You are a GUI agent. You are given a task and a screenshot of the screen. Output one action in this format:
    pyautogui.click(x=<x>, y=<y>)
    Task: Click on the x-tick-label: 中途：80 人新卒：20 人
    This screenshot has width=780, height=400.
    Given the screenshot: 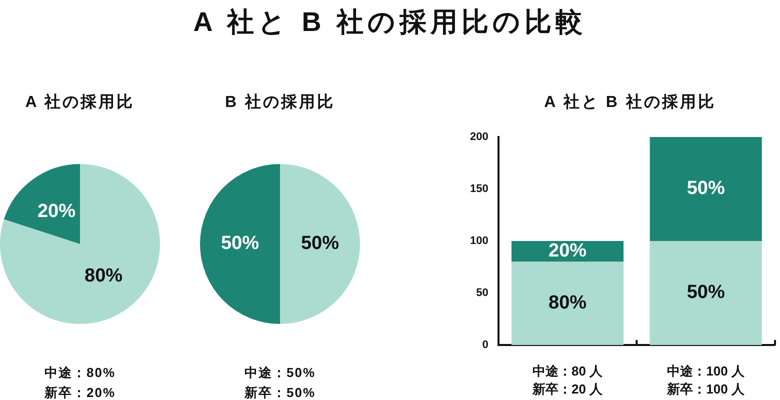 What is the action you would take?
    pyautogui.click(x=567, y=380)
    